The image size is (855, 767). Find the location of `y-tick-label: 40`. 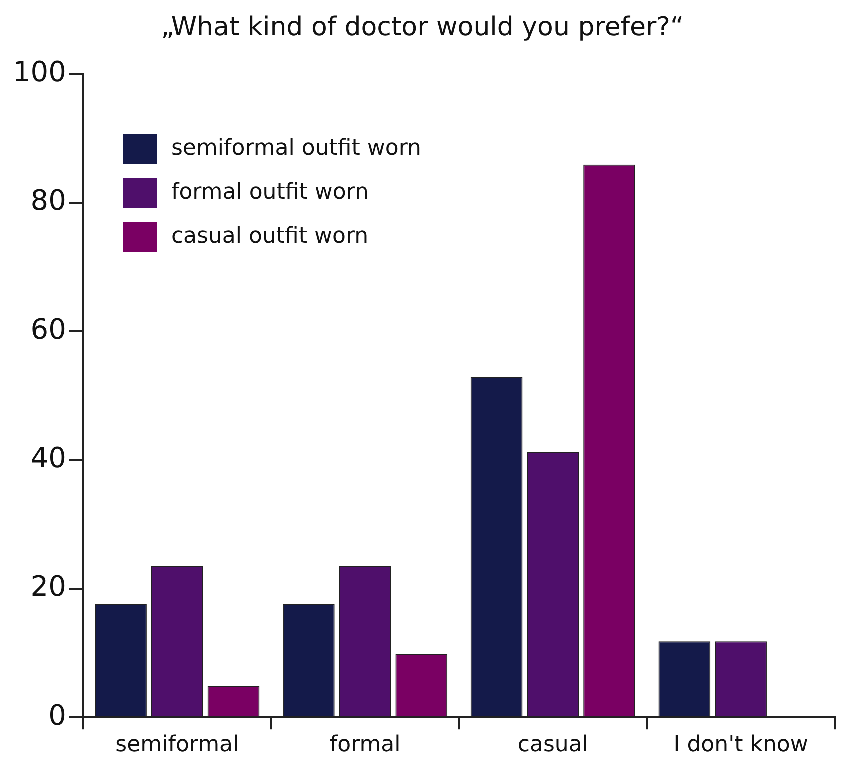

y-tick-label: 40 is located at coordinates (48, 458).